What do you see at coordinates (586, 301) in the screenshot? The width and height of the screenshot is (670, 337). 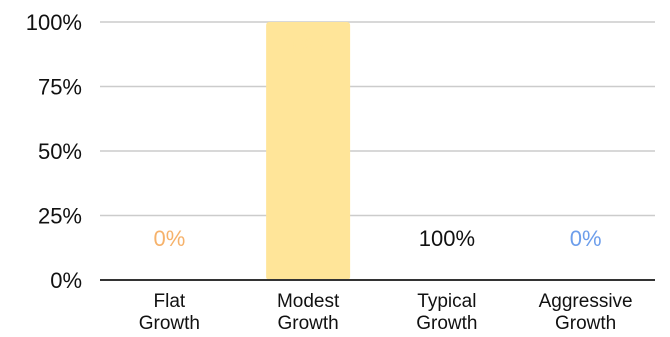 I see `x-tick-label: Aggressive` at bounding box center [586, 301].